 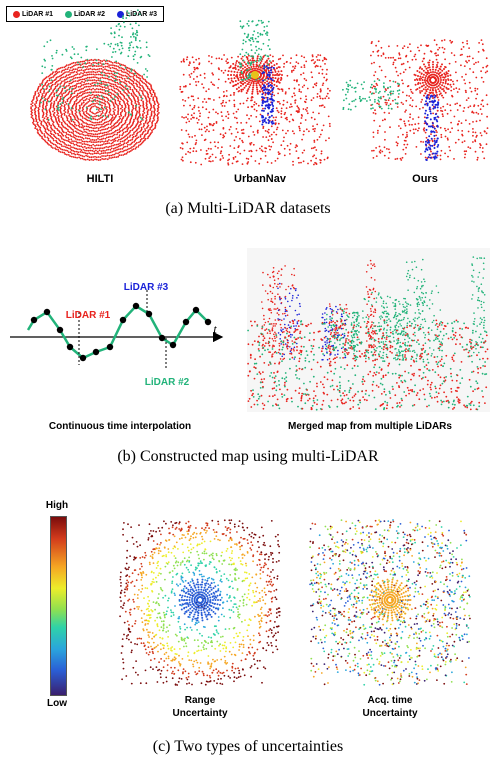 I want to click on interp-label: Continuous time interpolation, so click(x=120, y=426).